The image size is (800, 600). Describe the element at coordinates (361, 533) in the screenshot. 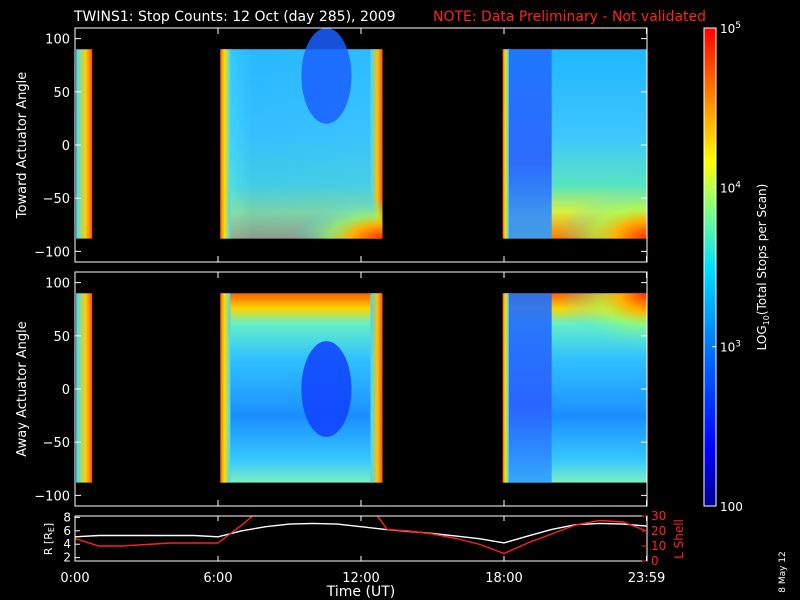

I see `radial-distance-line` at that location.